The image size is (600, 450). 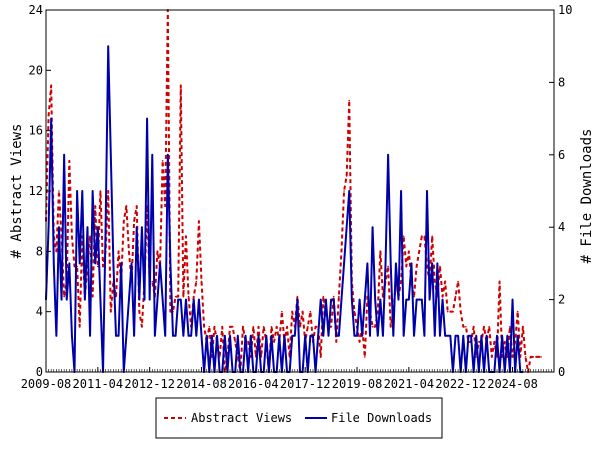 What do you see at coordinates (299, 418) in the screenshot?
I see `legend-box` at bounding box center [299, 418].